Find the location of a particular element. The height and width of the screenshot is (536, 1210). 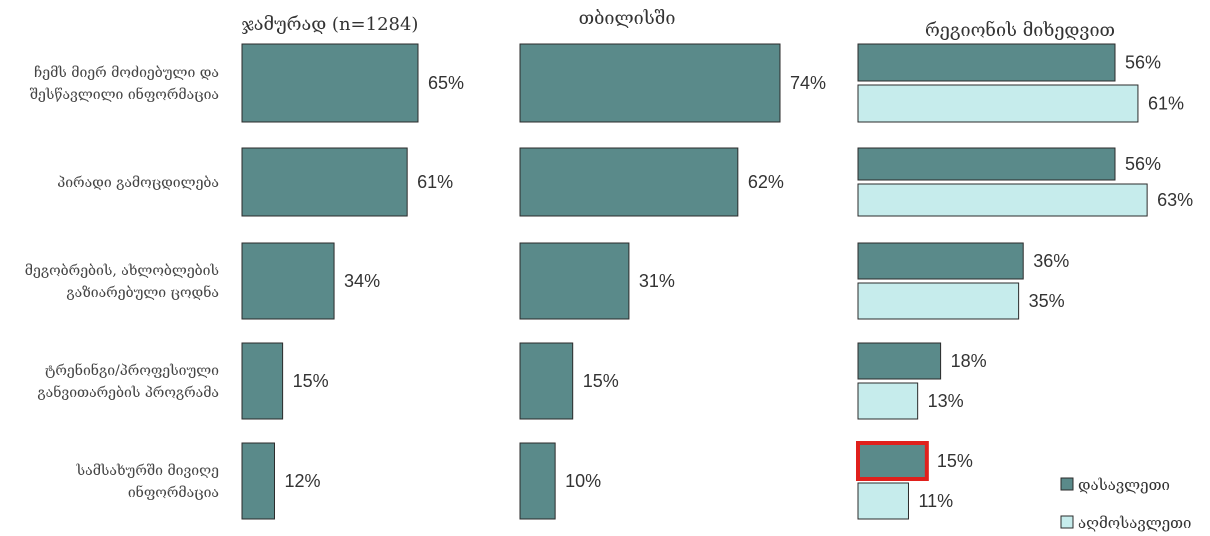

data-label: 35% is located at coordinates (1047, 301).